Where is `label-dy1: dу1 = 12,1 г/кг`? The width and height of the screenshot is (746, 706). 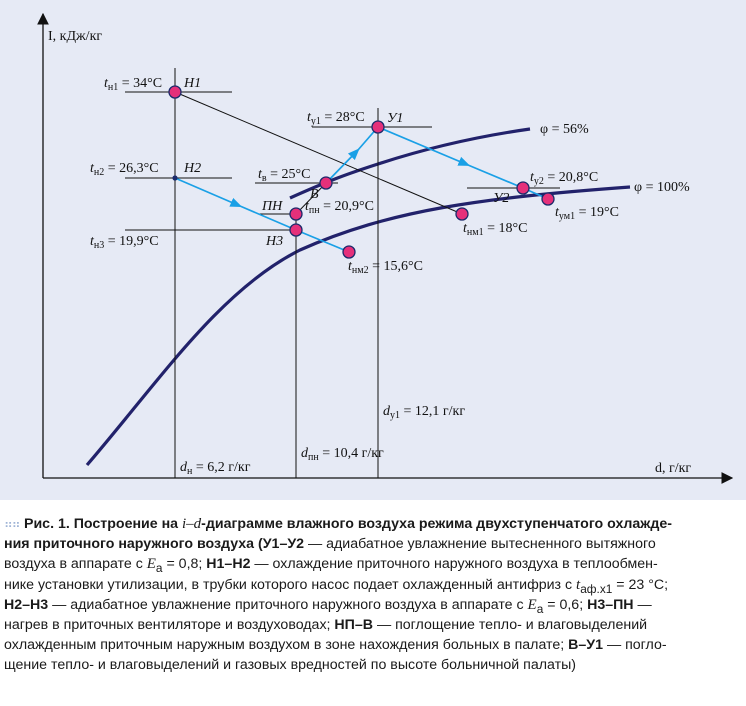 label-dy1: dу1 = 12,1 г/кг is located at coordinates (424, 412).